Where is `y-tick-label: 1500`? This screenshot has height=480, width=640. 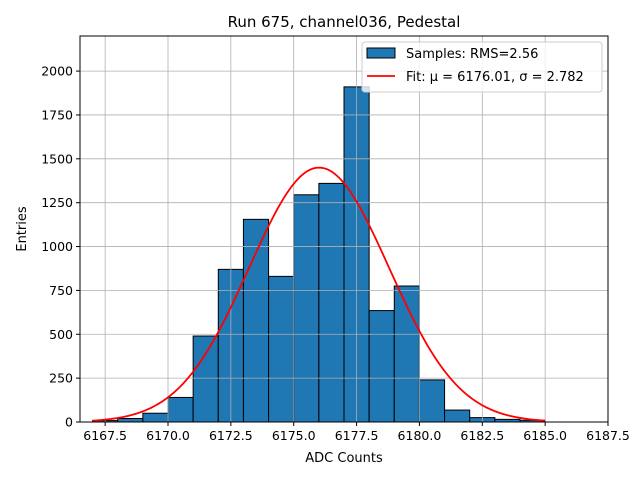
y-tick-label: 1500 is located at coordinates (57, 158).